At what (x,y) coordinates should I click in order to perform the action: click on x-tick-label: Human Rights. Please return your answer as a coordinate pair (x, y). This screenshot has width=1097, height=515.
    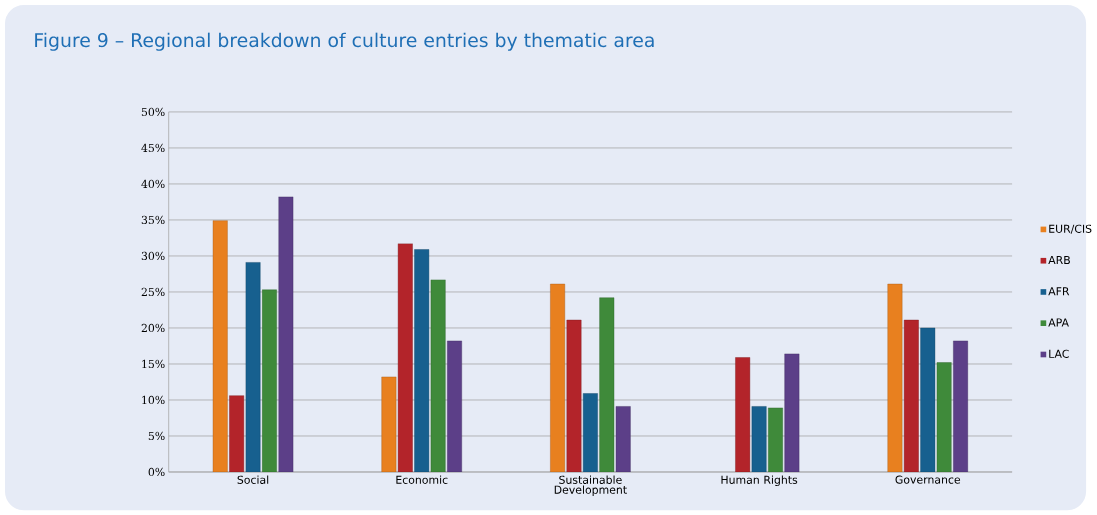
    Looking at the image, I should click on (759, 480).